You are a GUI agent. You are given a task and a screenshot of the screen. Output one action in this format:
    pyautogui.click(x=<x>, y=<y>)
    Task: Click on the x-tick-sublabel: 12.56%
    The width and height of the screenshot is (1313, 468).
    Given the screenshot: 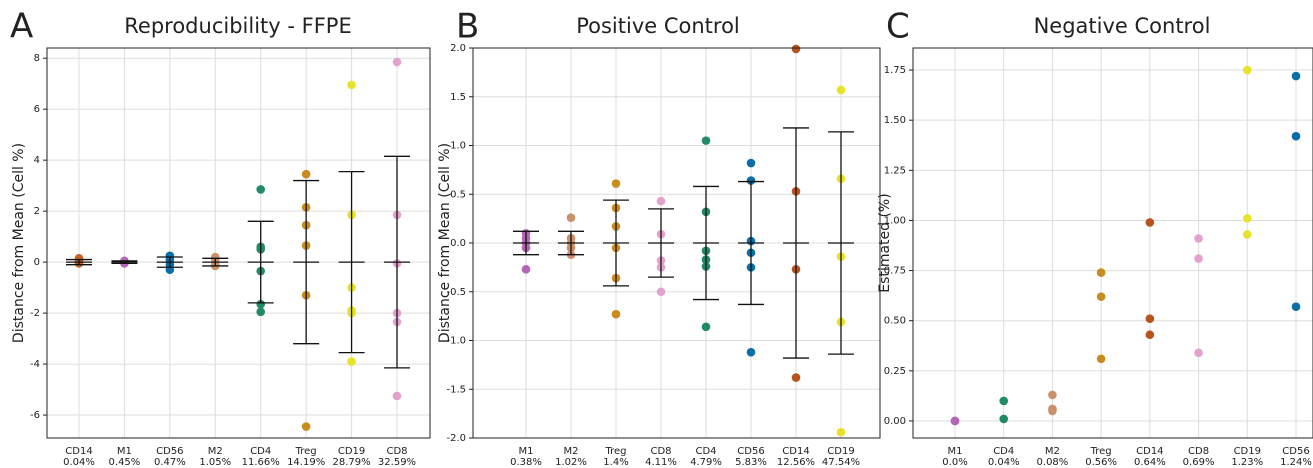 What is the action you would take?
    pyautogui.click(x=796, y=462)
    